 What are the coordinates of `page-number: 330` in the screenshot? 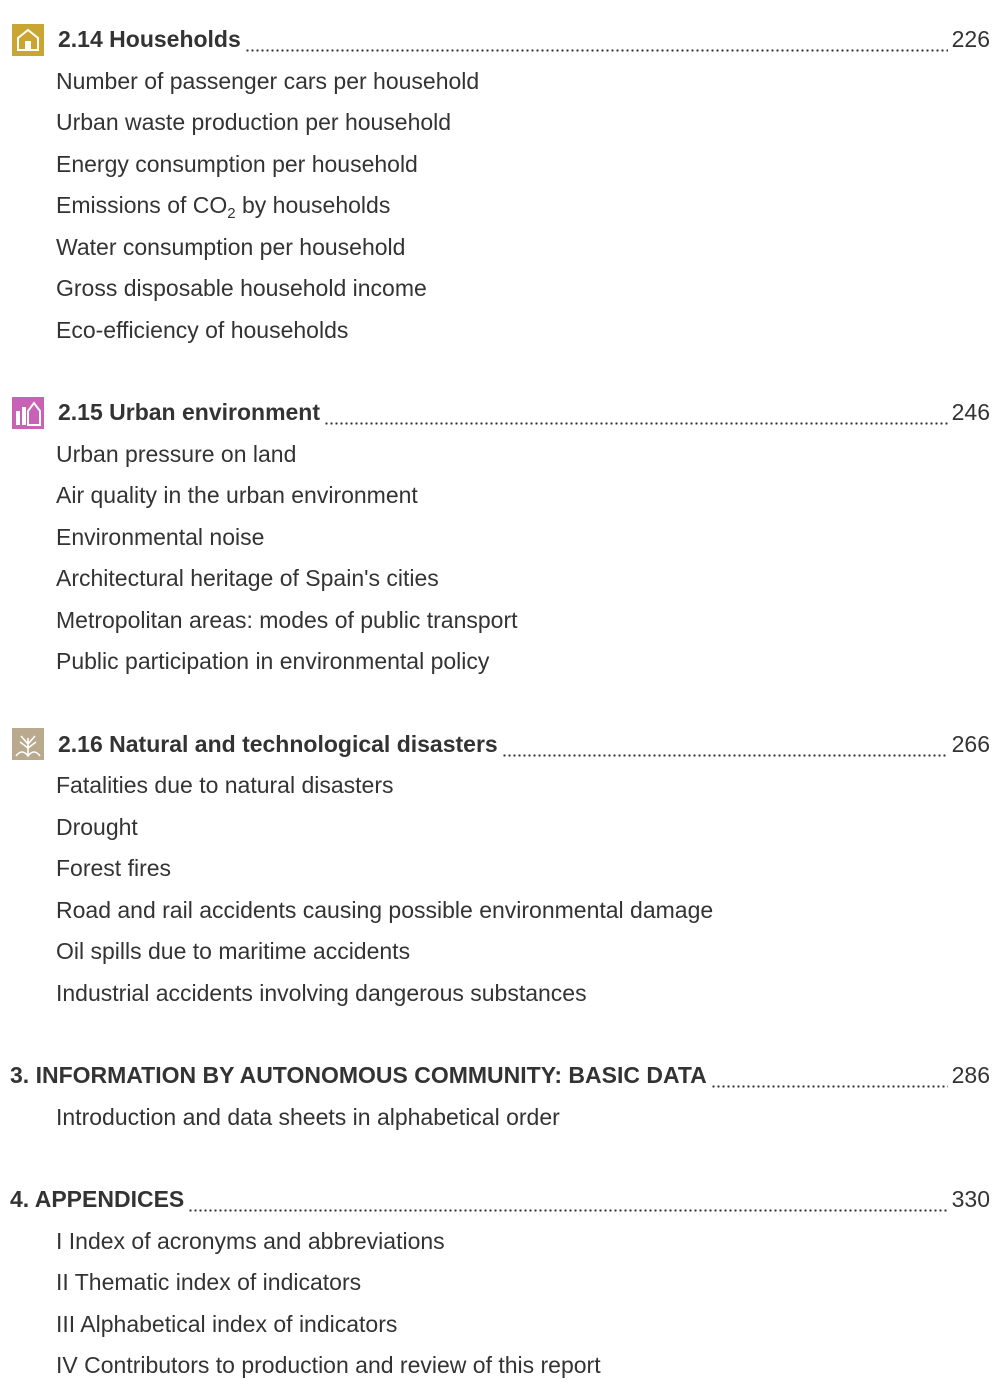 It's located at (970, 1199).